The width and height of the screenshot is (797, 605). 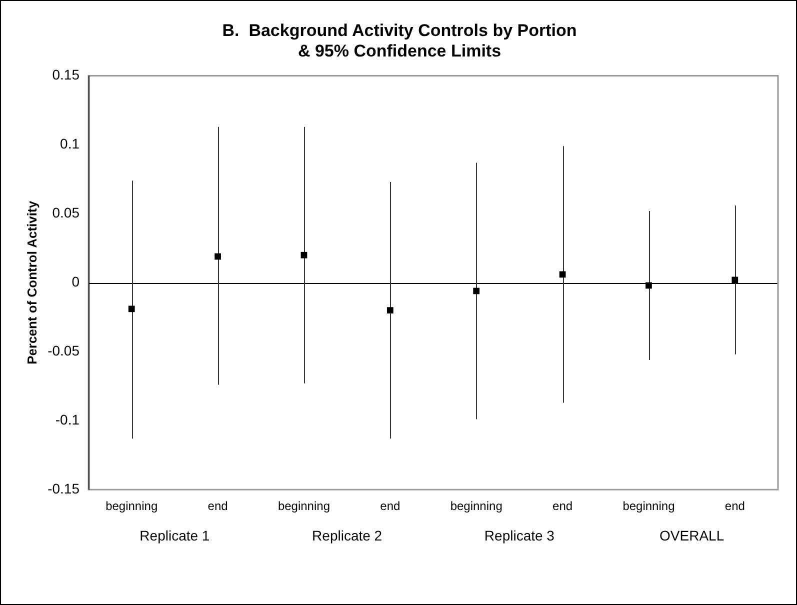 I want to click on text: Replicate 2, so click(x=347, y=535).